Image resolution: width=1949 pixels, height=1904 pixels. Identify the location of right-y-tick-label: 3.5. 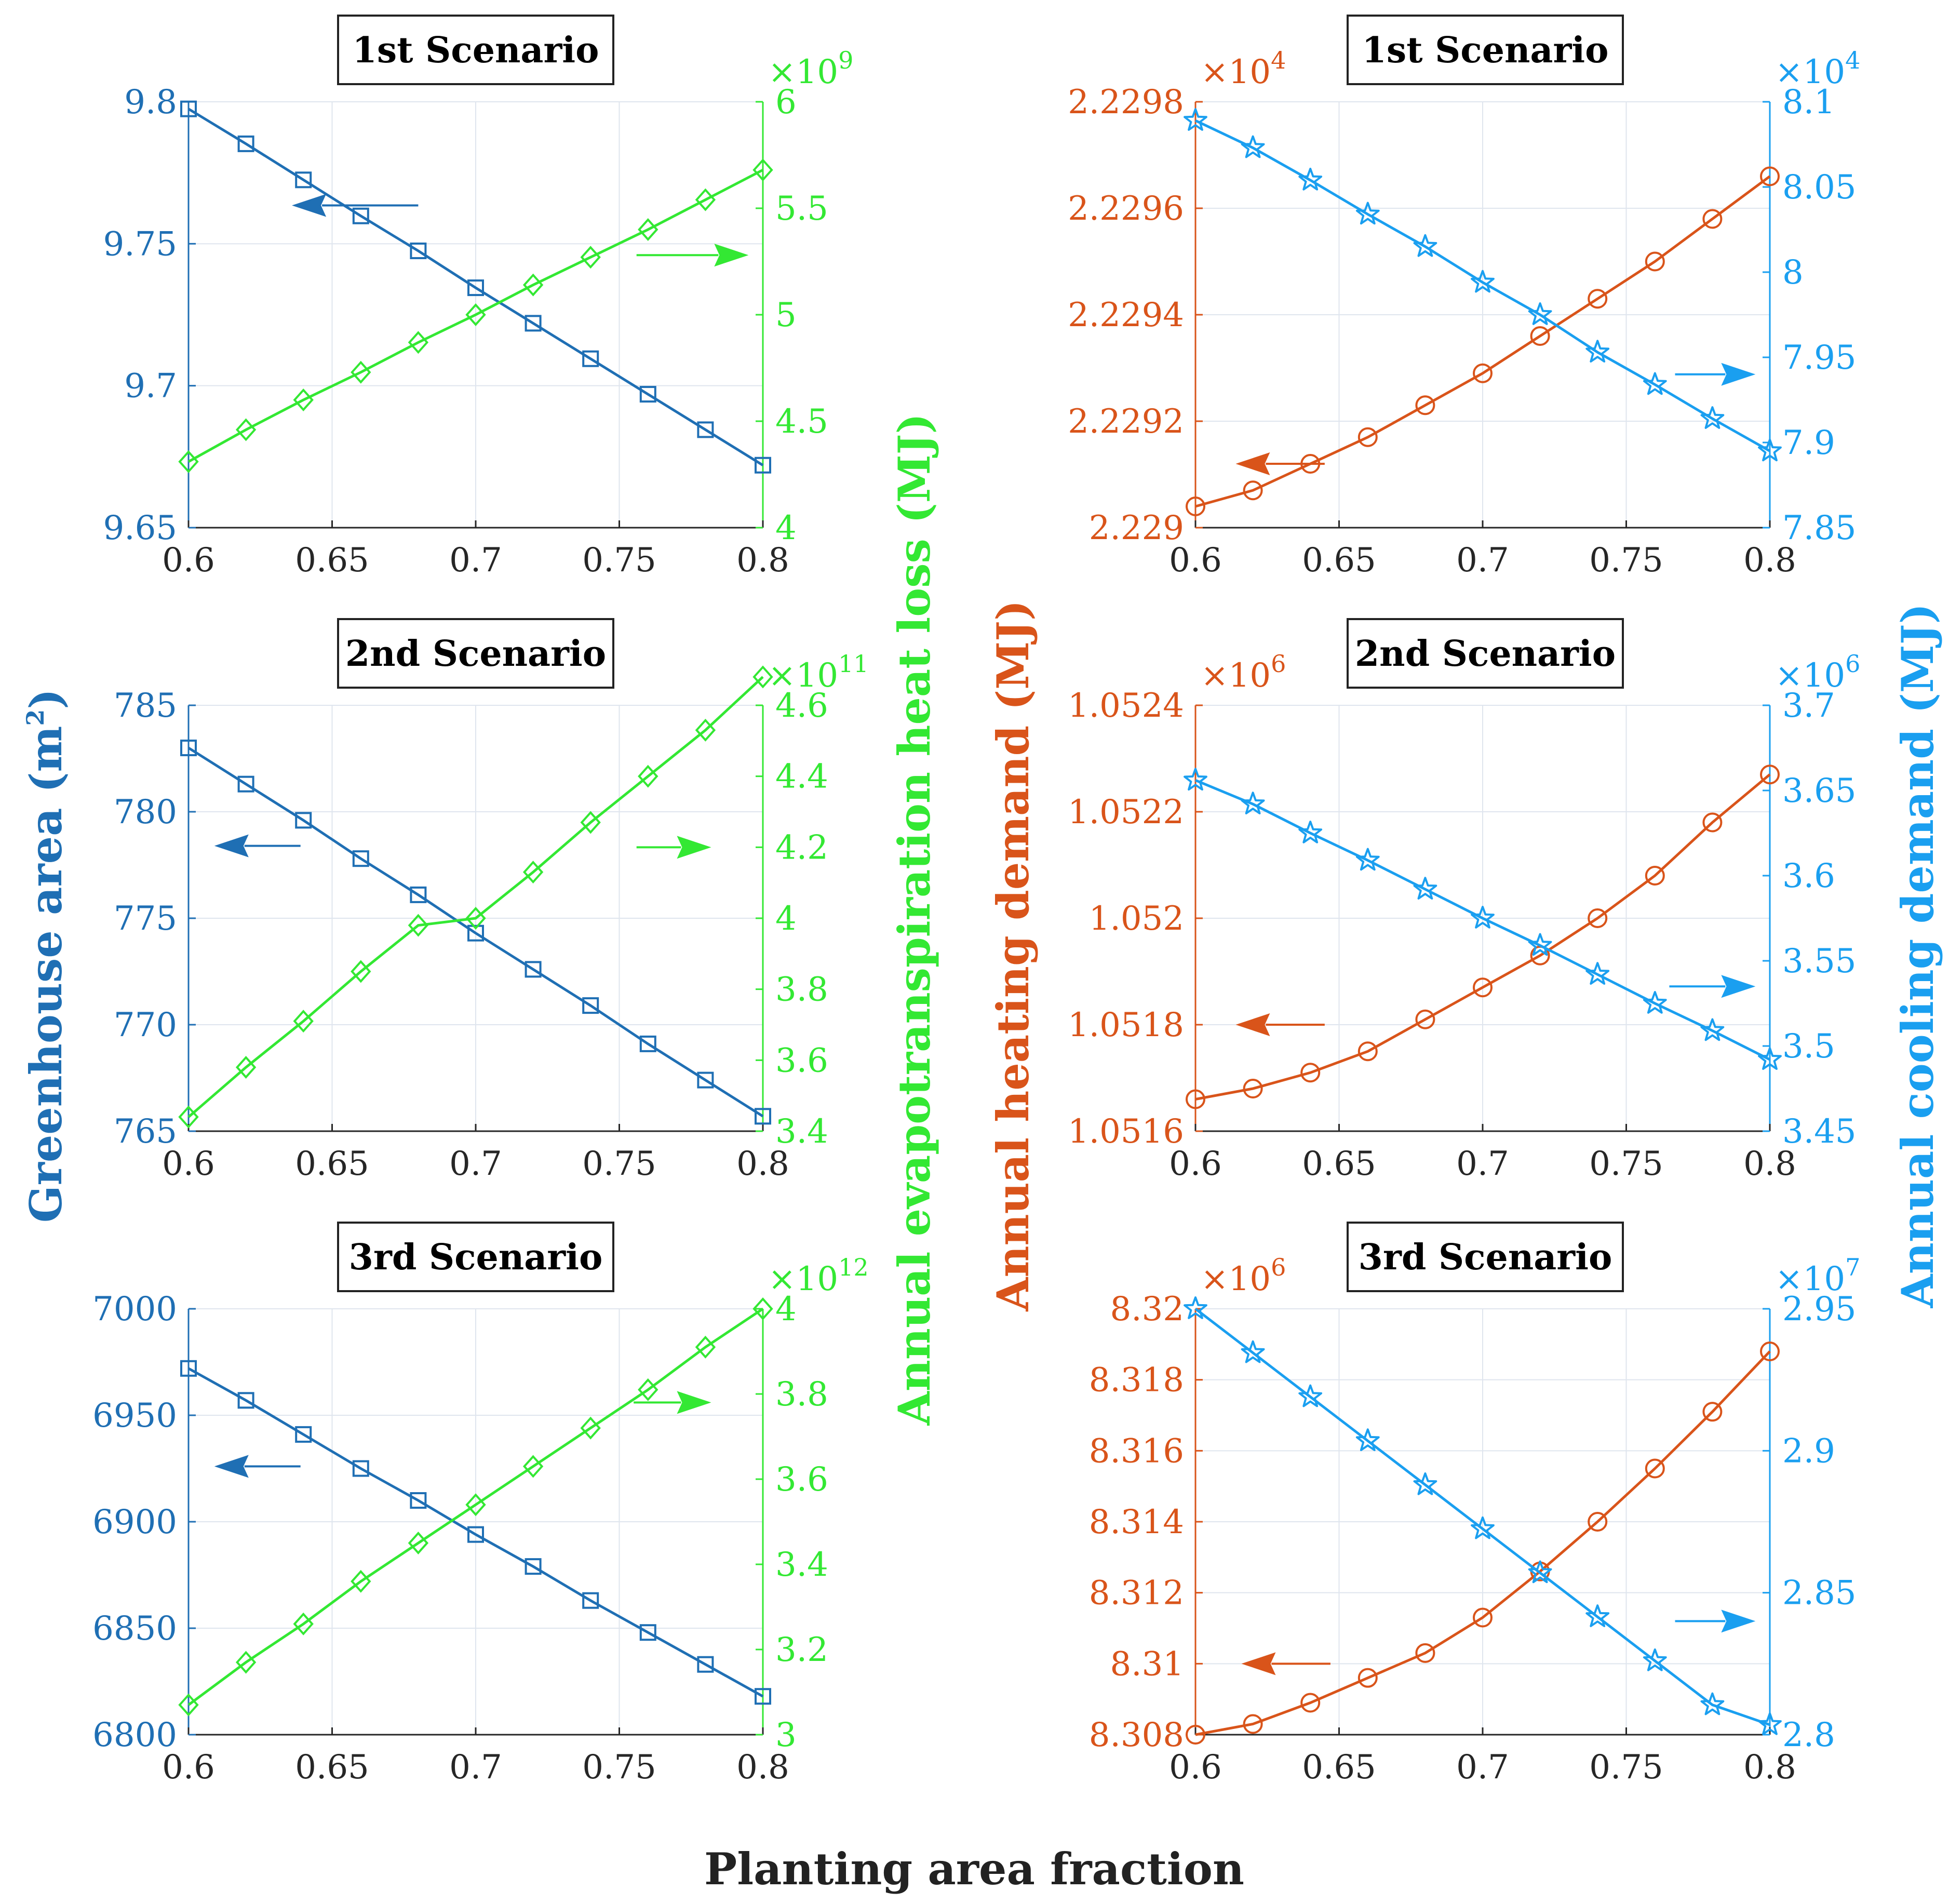
(1809, 1046).